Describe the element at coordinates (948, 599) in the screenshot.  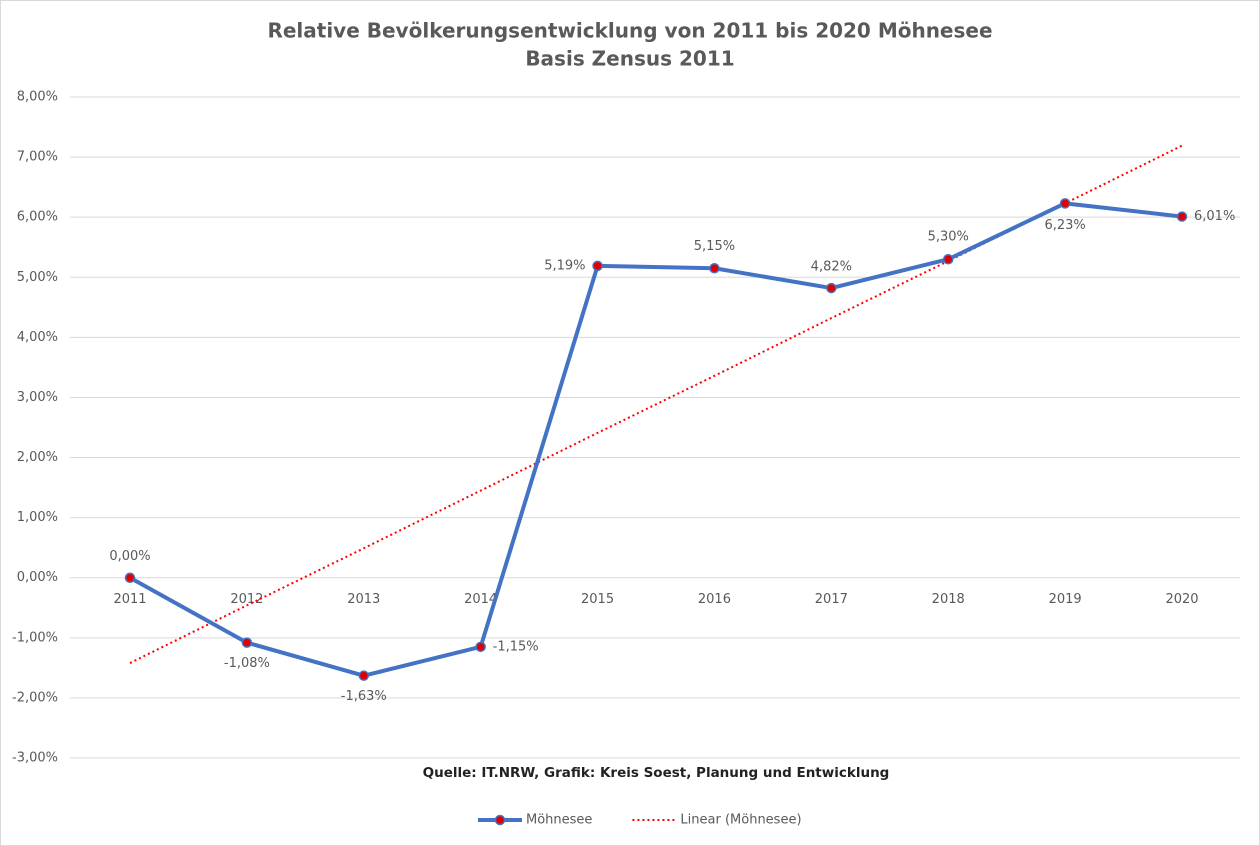
I see `x-tick-label: 2018` at that location.